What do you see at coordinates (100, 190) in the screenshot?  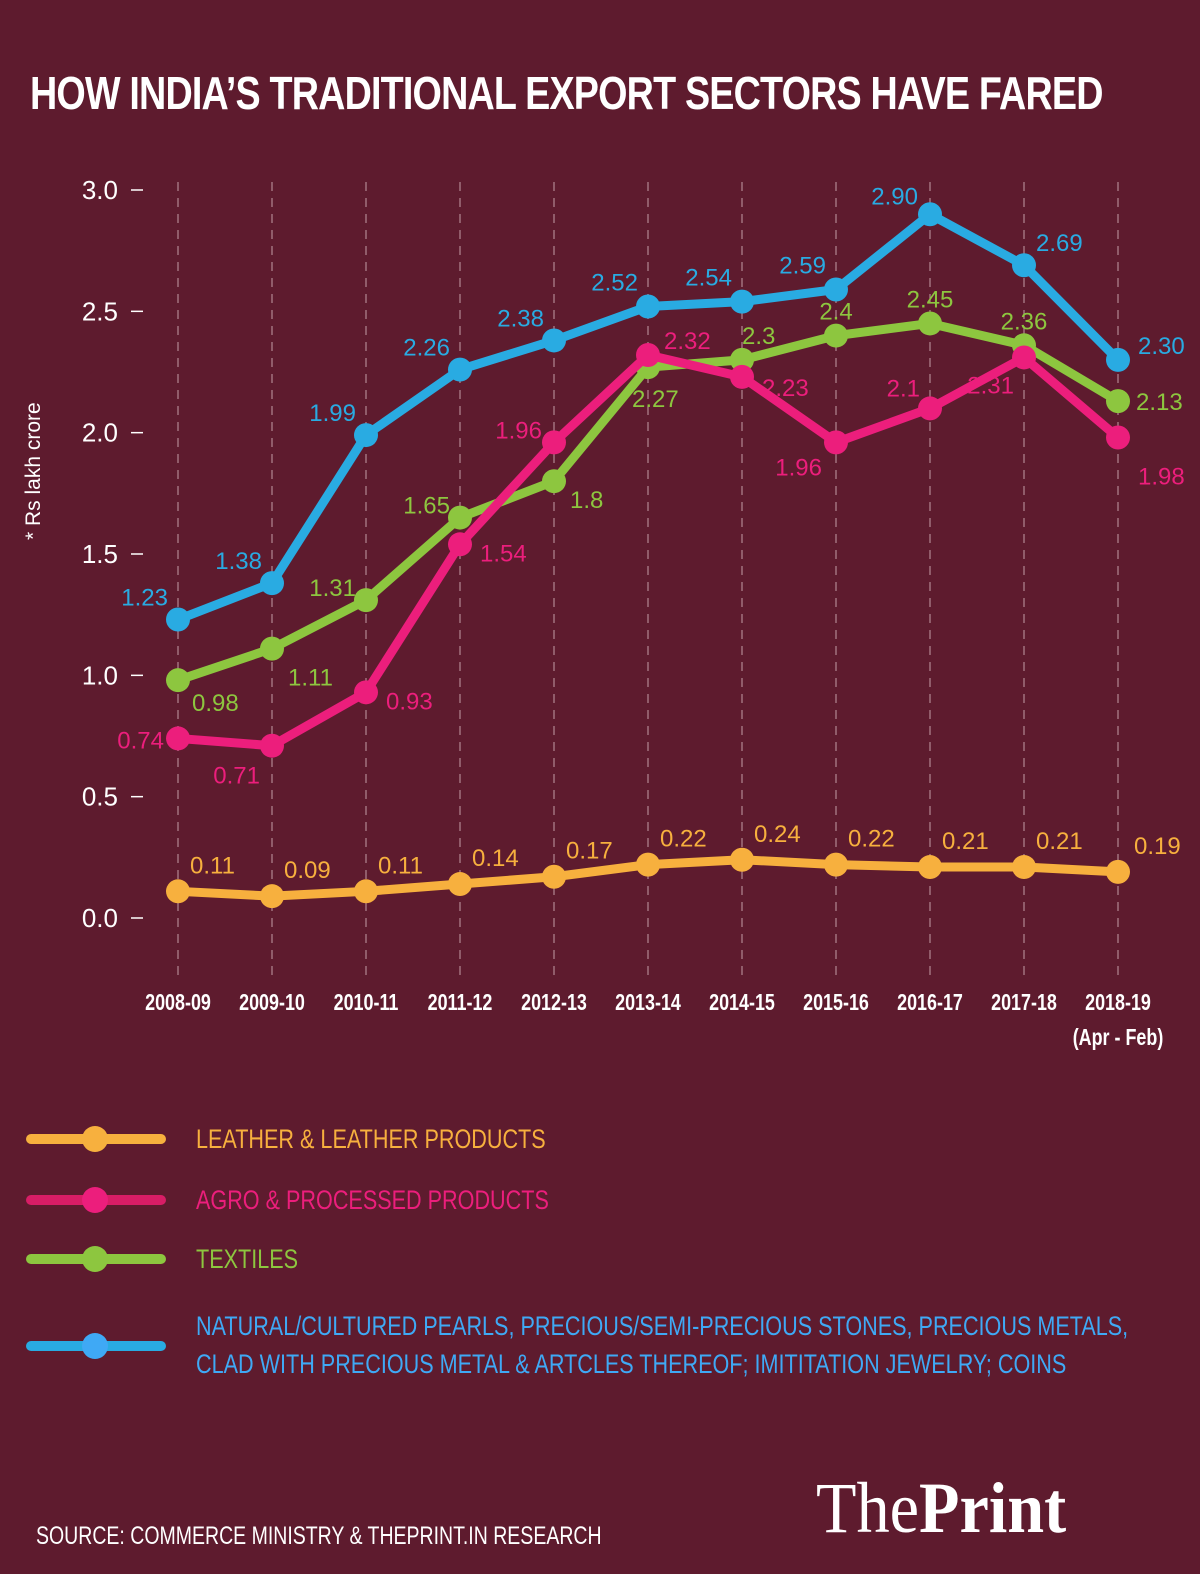 I see `y-tick-label: 3.0` at bounding box center [100, 190].